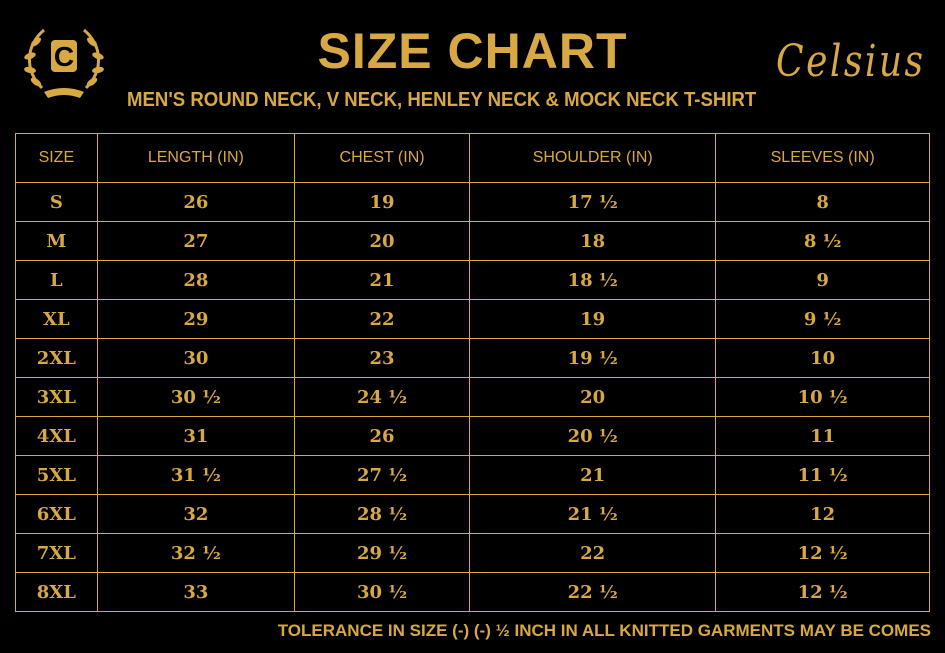 This screenshot has width=945, height=653. What do you see at coordinates (56, 319) in the screenshot?
I see `table-cell: XL` at bounding box center [56, 319].